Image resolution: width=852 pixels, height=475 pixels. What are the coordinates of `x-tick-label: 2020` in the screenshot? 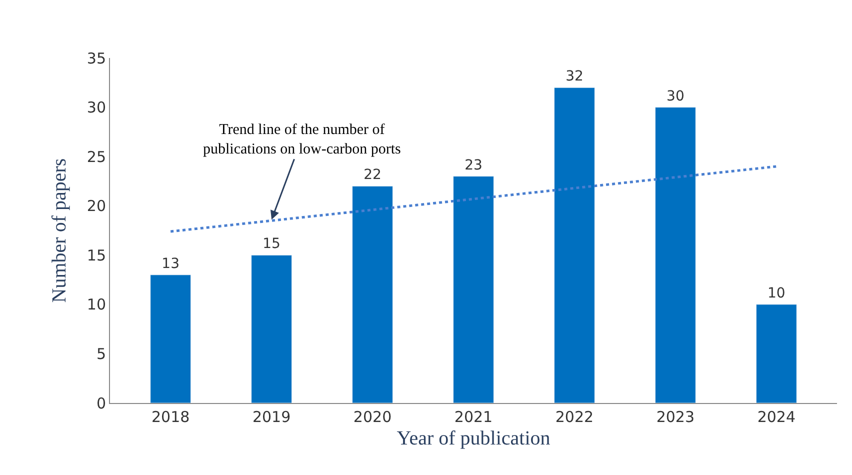 It's located at (372, 417).